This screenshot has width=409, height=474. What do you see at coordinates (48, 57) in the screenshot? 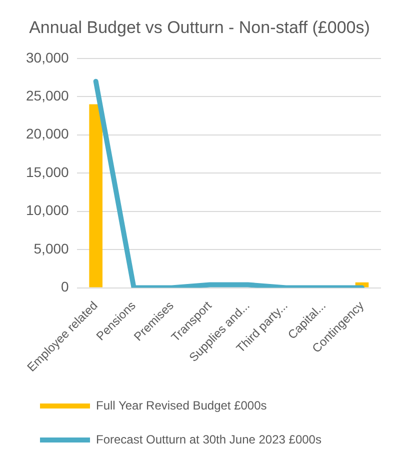
I see `y-tick-label: 30,000` at bounding box center [48, 57].